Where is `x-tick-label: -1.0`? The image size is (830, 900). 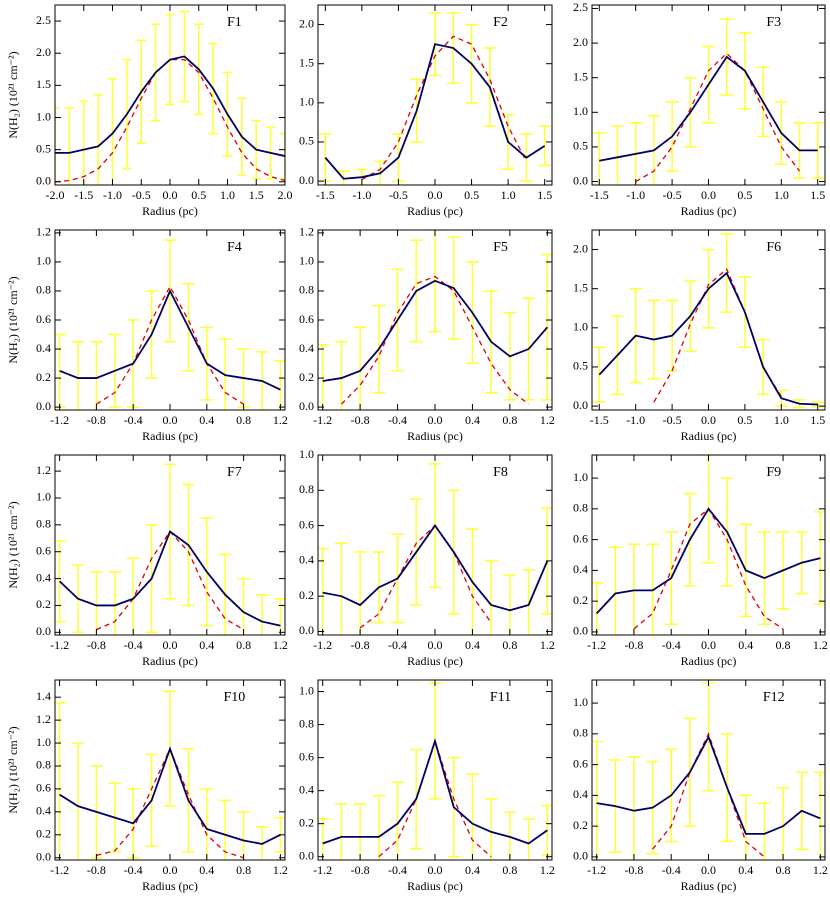 x-tick-label: -1.0 is located at coordinates (635, 195).